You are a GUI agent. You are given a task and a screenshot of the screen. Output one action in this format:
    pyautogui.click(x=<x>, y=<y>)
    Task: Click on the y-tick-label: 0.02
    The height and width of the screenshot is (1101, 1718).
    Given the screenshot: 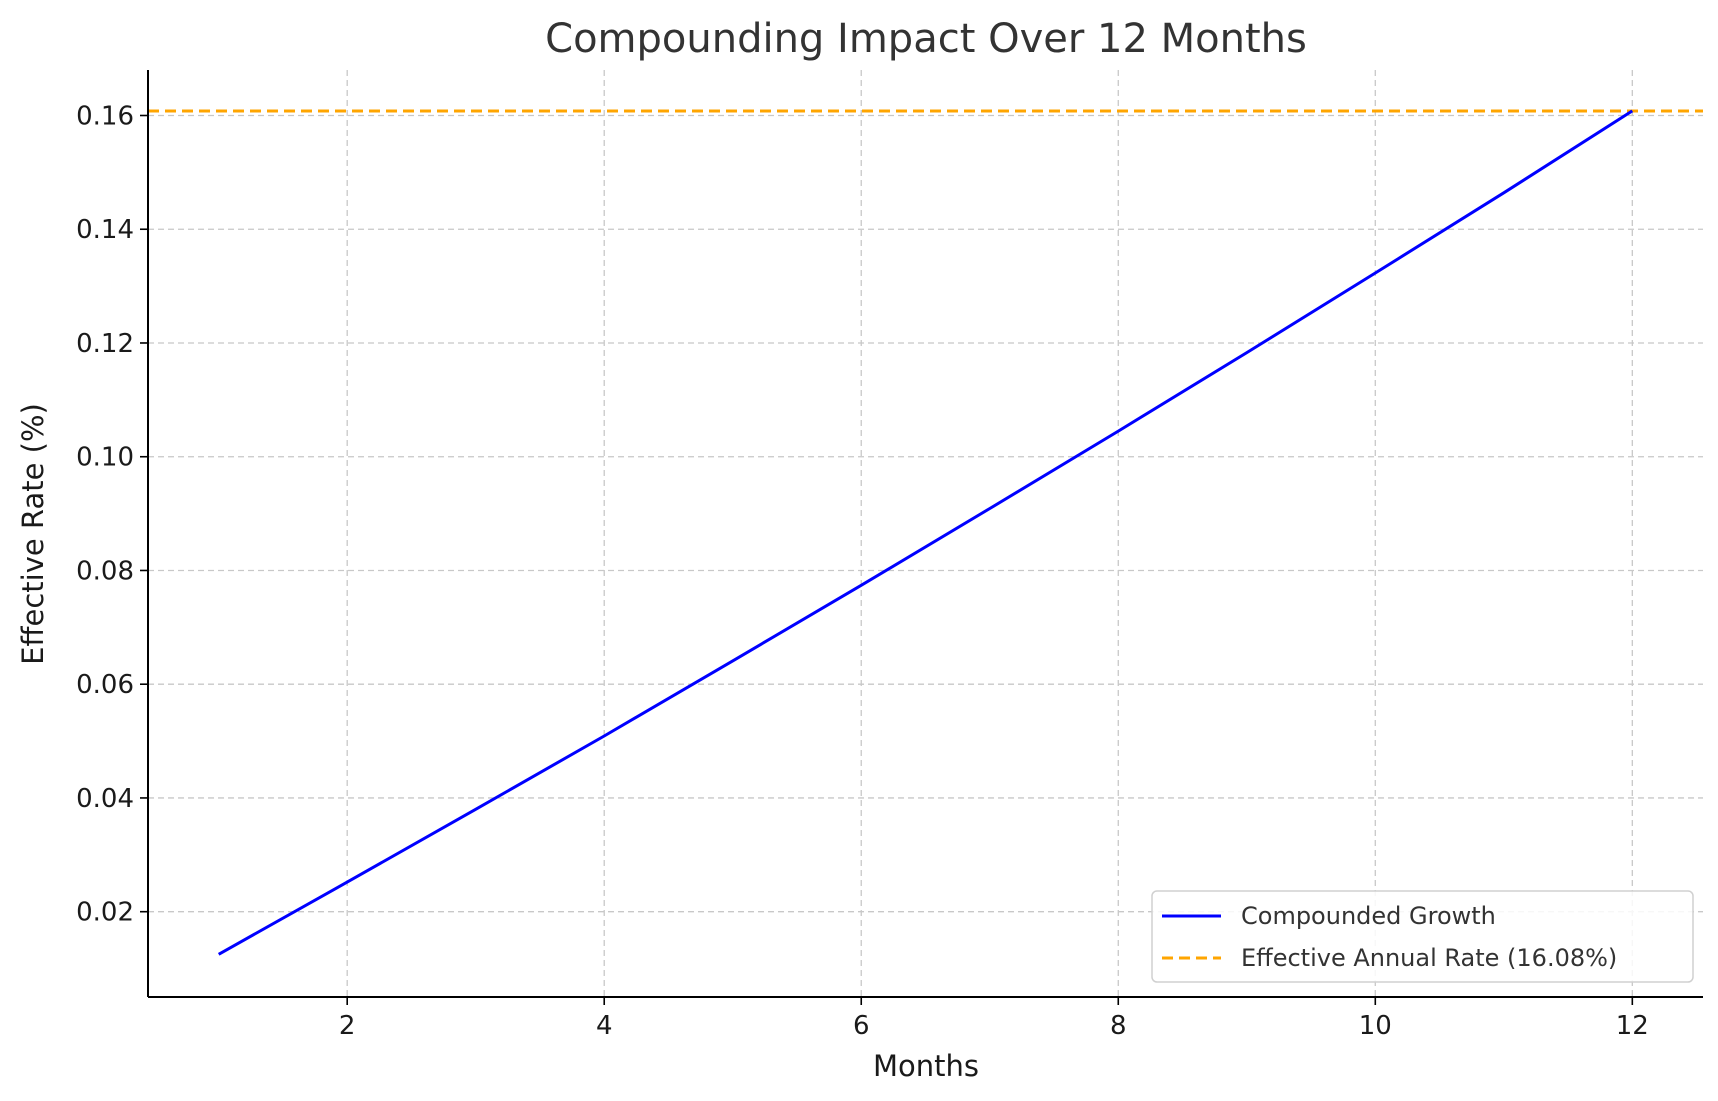 What is the action you would take?
    pyautogui.click(x=105, y=913)
    